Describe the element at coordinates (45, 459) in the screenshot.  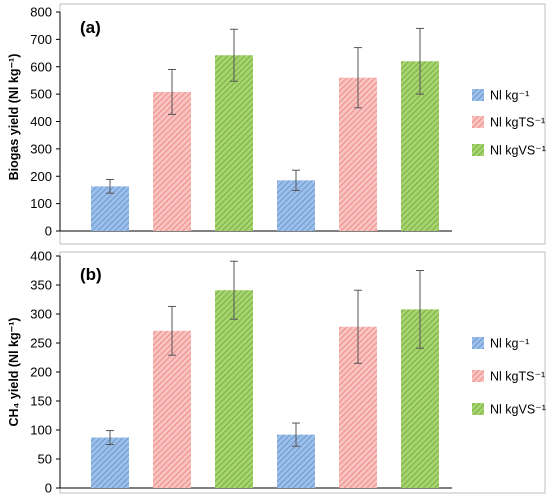
I see `y-tick-label: 50` at that location.